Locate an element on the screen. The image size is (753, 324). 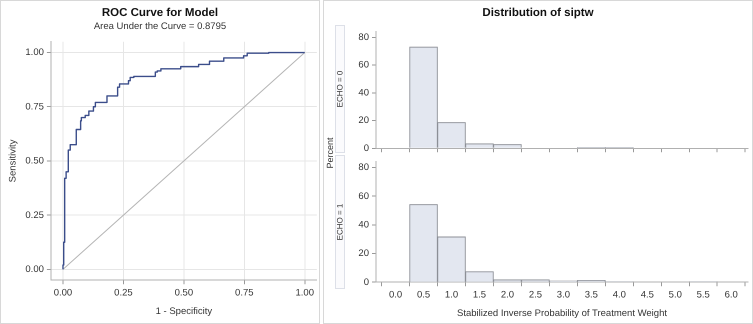
y-tick-label: 1.00 is located at coordinates (34, 52).